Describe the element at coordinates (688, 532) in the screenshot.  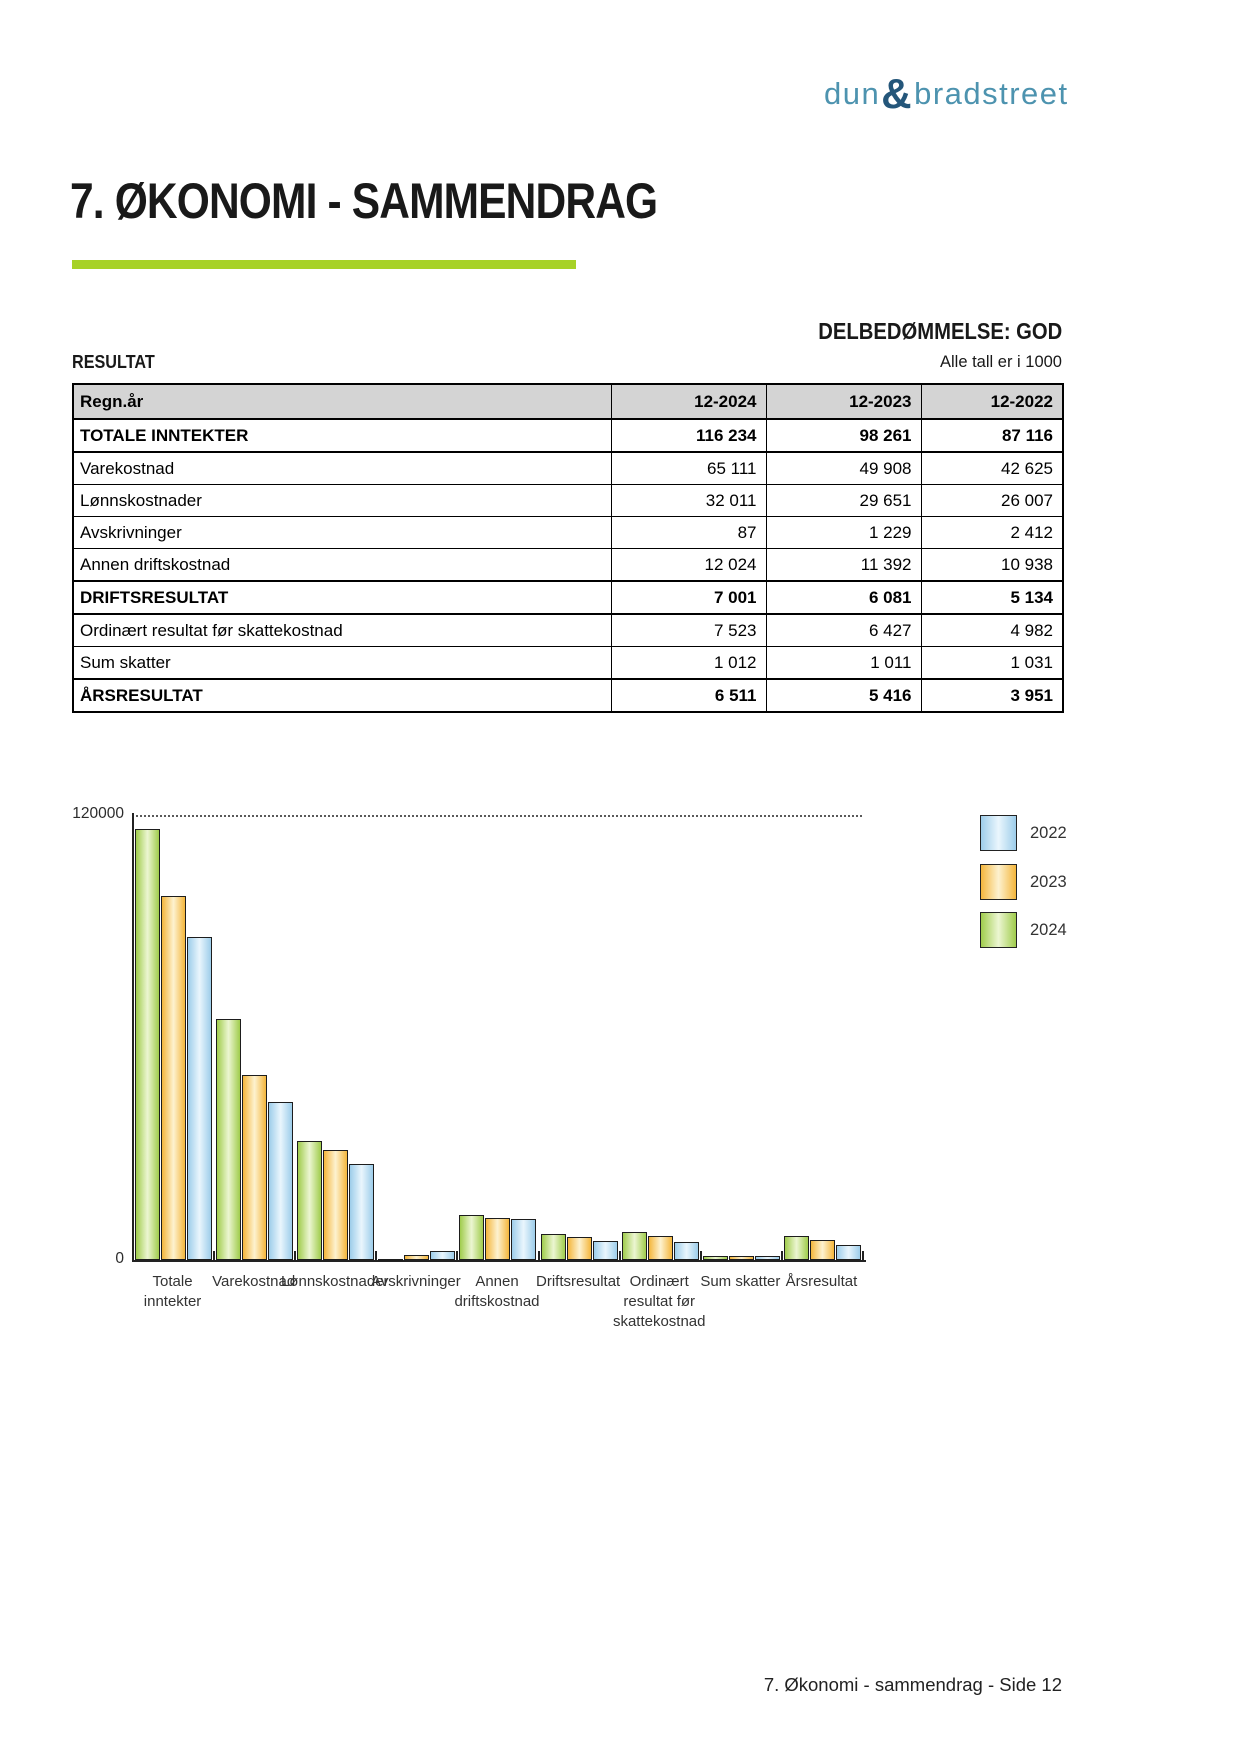
I see `row-value: 87` at that location.